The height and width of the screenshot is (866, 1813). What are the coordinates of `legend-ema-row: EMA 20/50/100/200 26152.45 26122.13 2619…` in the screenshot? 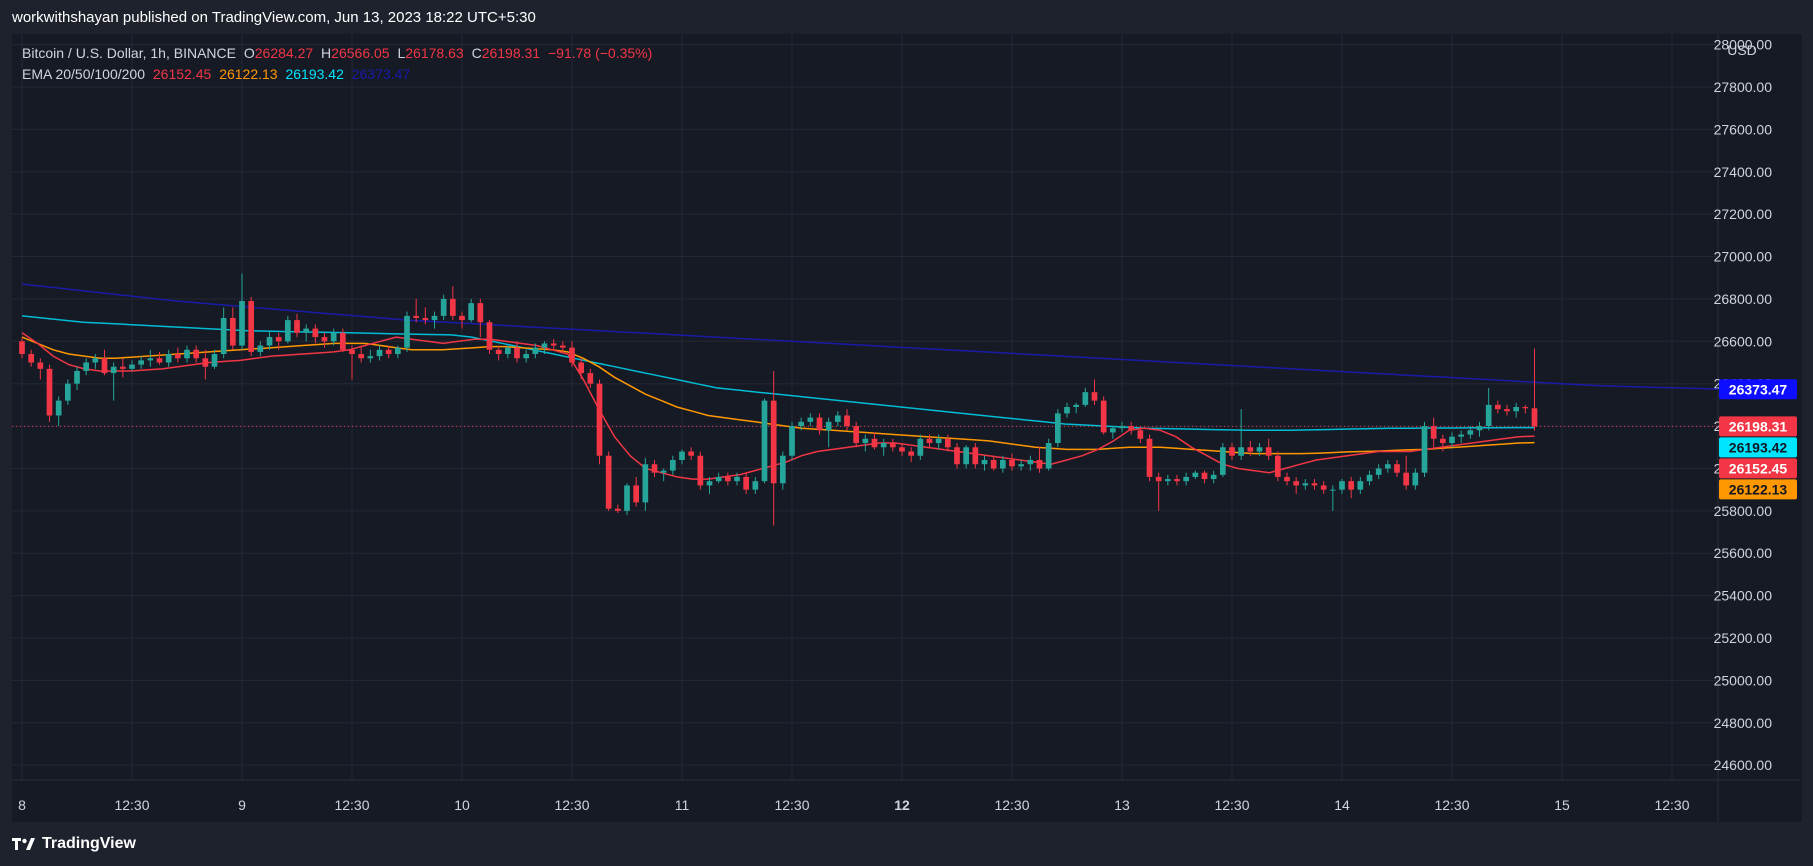 It's located at (218, 74).